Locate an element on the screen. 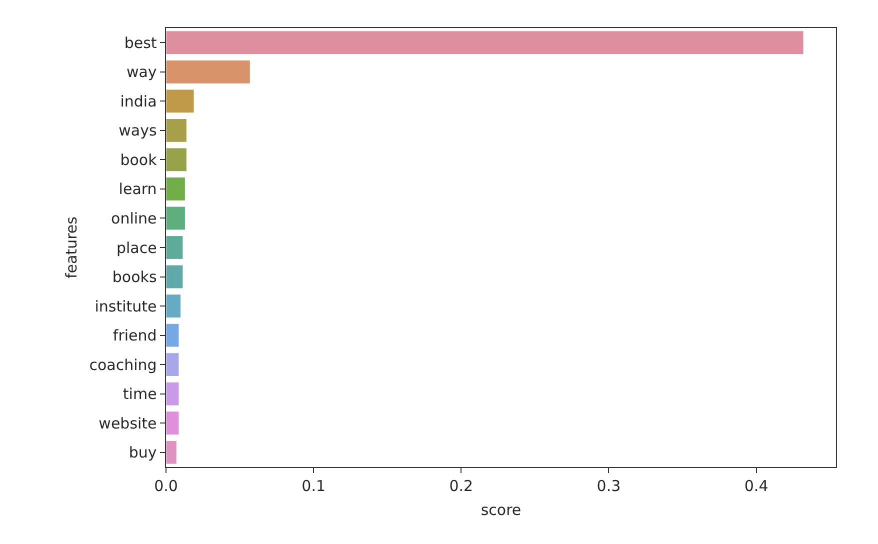  x-tick-label: 0.3 is located at coordinates (608, 486).